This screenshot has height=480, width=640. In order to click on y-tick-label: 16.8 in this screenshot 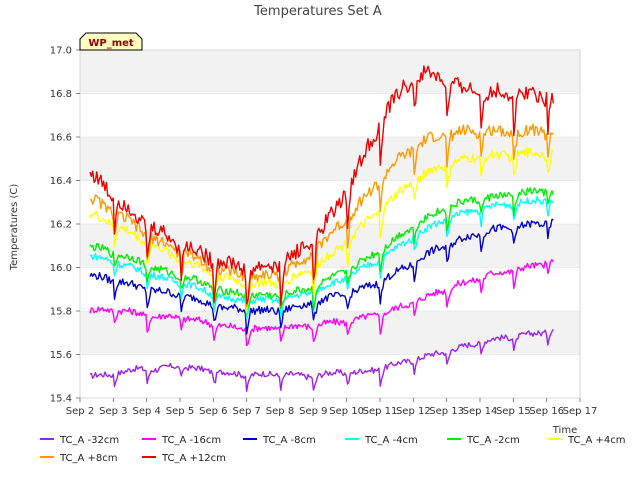, I will do `click(61, 94)`.